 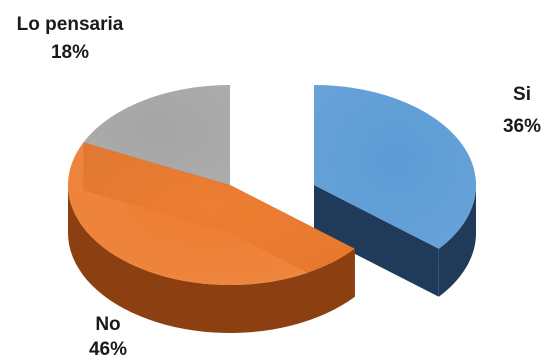 I want to click on pie-value-no: 46%, so click(x=108, y=348).